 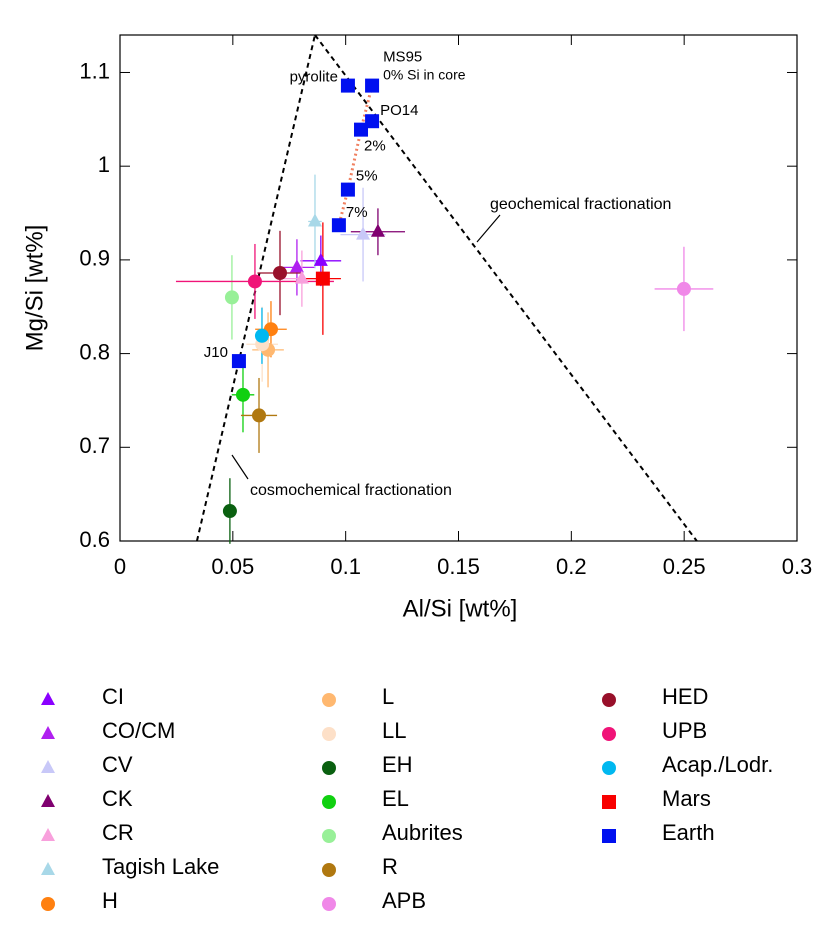 What do you see at coordinates (717, 764) in the screenshot?
I see `legend-label: Acap./Lodr.` at bounding box center [717, 764].